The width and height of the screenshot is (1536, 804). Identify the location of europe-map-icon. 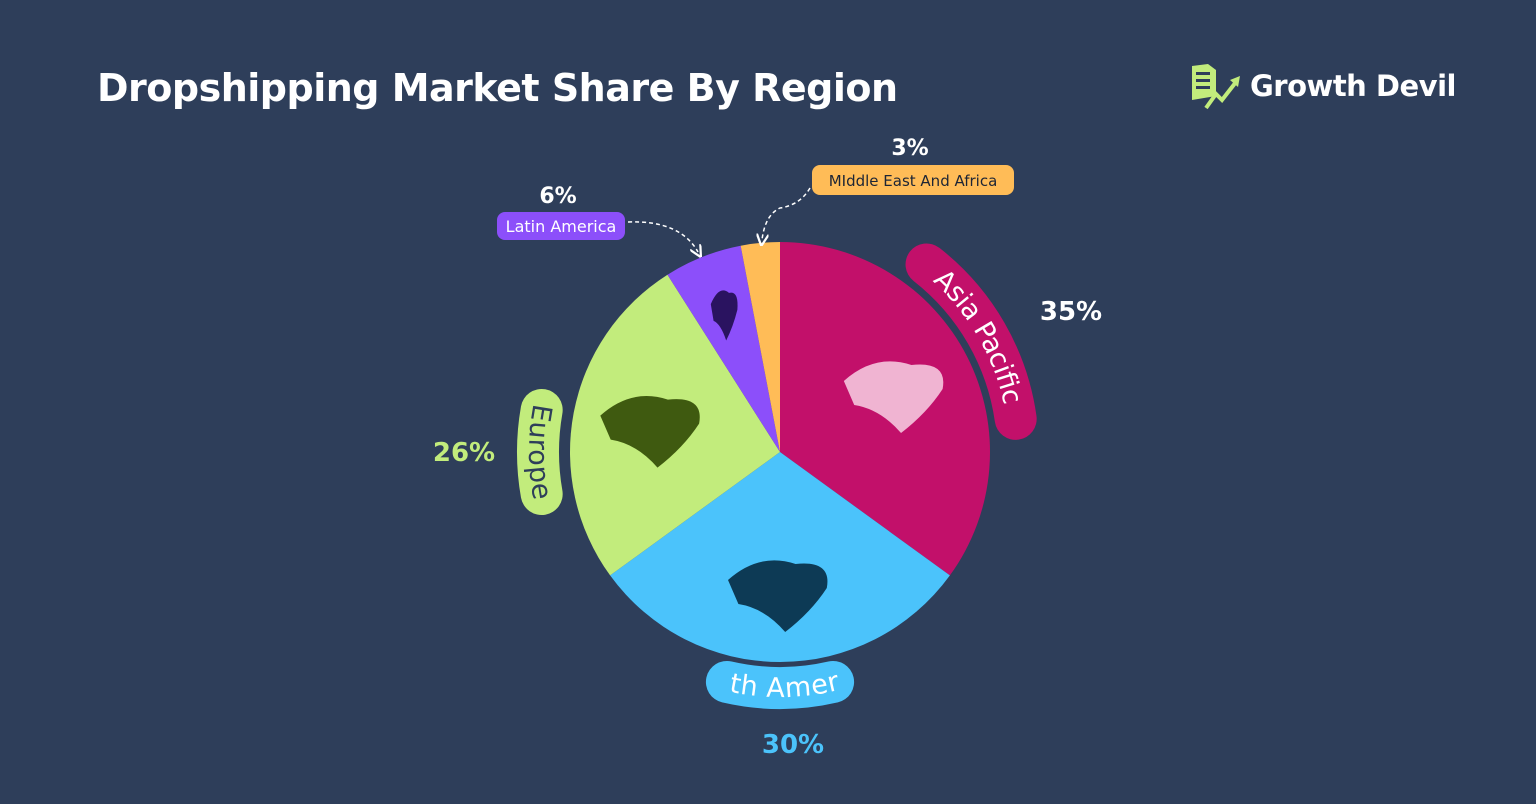
(650, 432).